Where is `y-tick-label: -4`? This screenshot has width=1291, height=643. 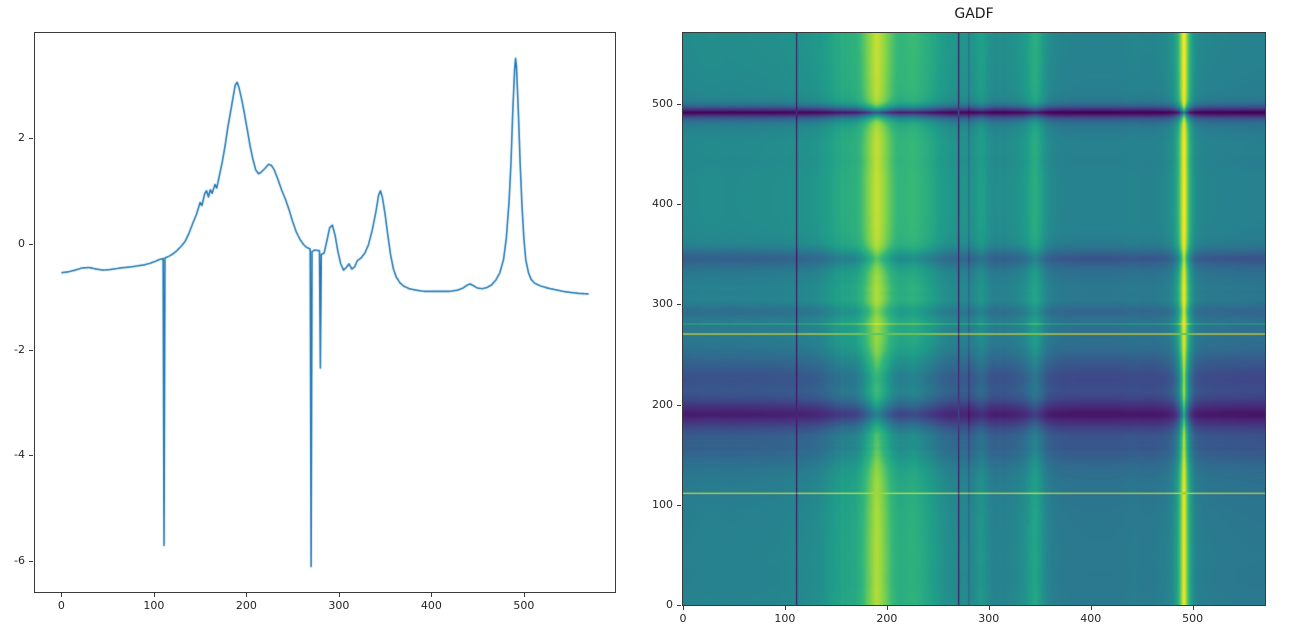
y-tick-label: -4 is located at coordinates (19, 455).